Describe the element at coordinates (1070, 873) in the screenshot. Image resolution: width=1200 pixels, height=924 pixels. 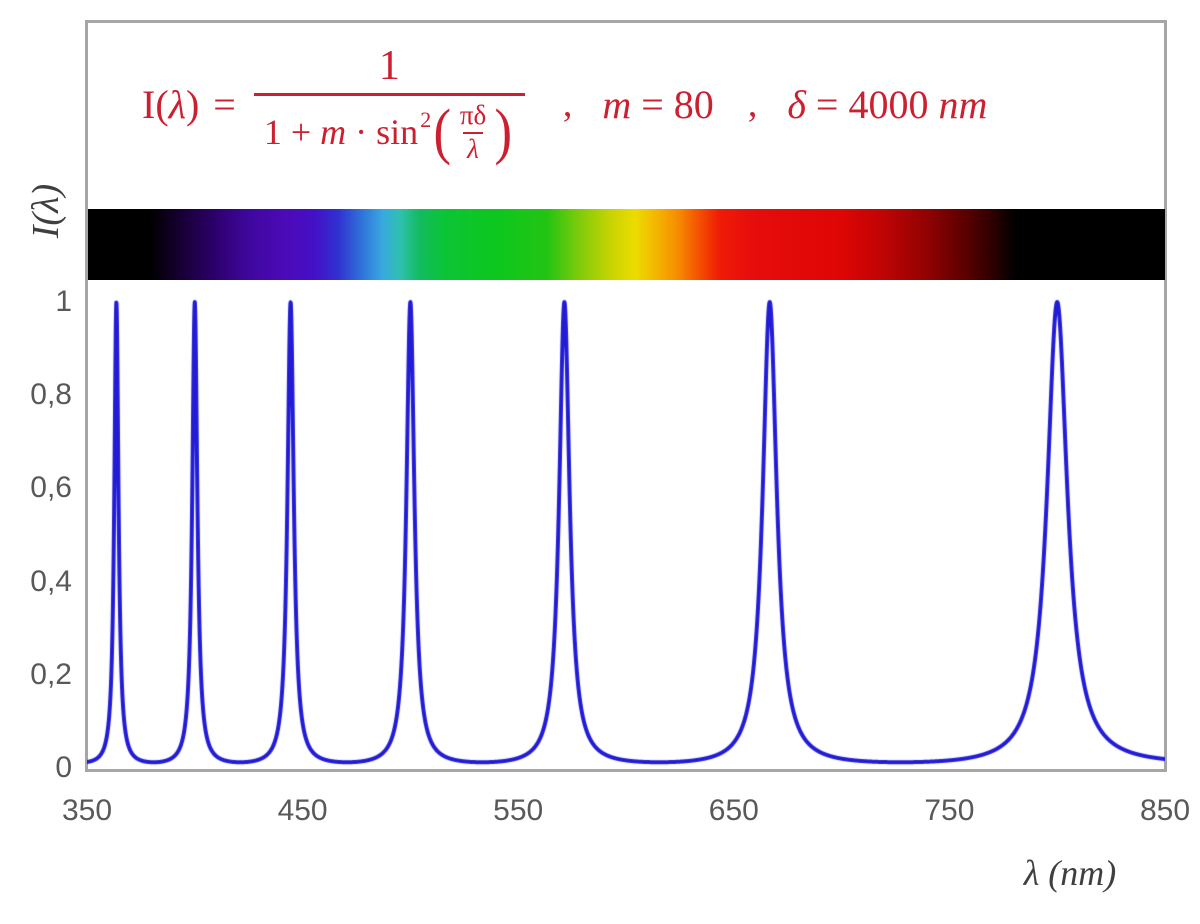
I see `x-axis-title: λ (nm)` at that location.